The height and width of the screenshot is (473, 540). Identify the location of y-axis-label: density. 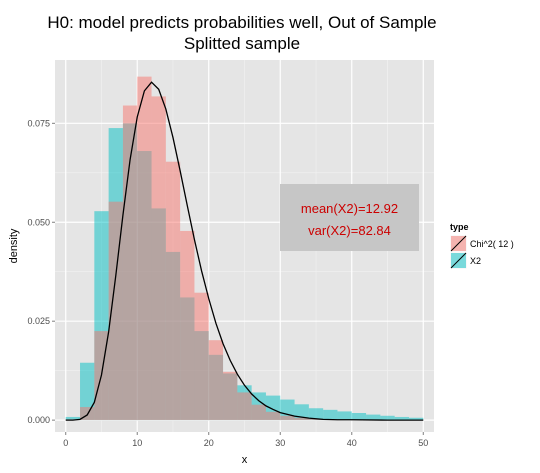
(14, 245).